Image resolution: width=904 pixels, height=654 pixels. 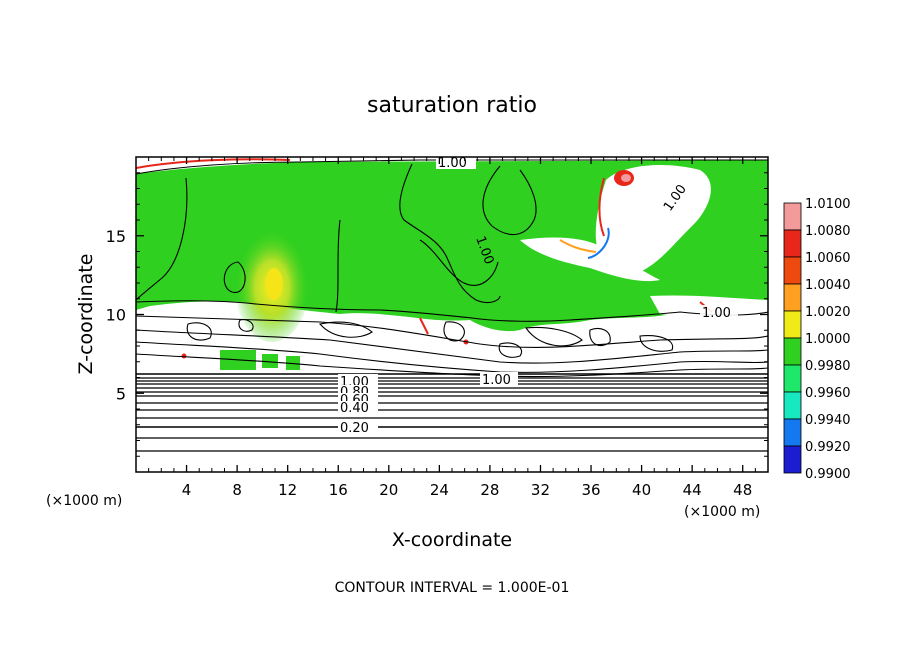 What do you see at coordinates (274, 284) in the screenshot?
I see `warm-plume-core` at bounding box center [274, 284].